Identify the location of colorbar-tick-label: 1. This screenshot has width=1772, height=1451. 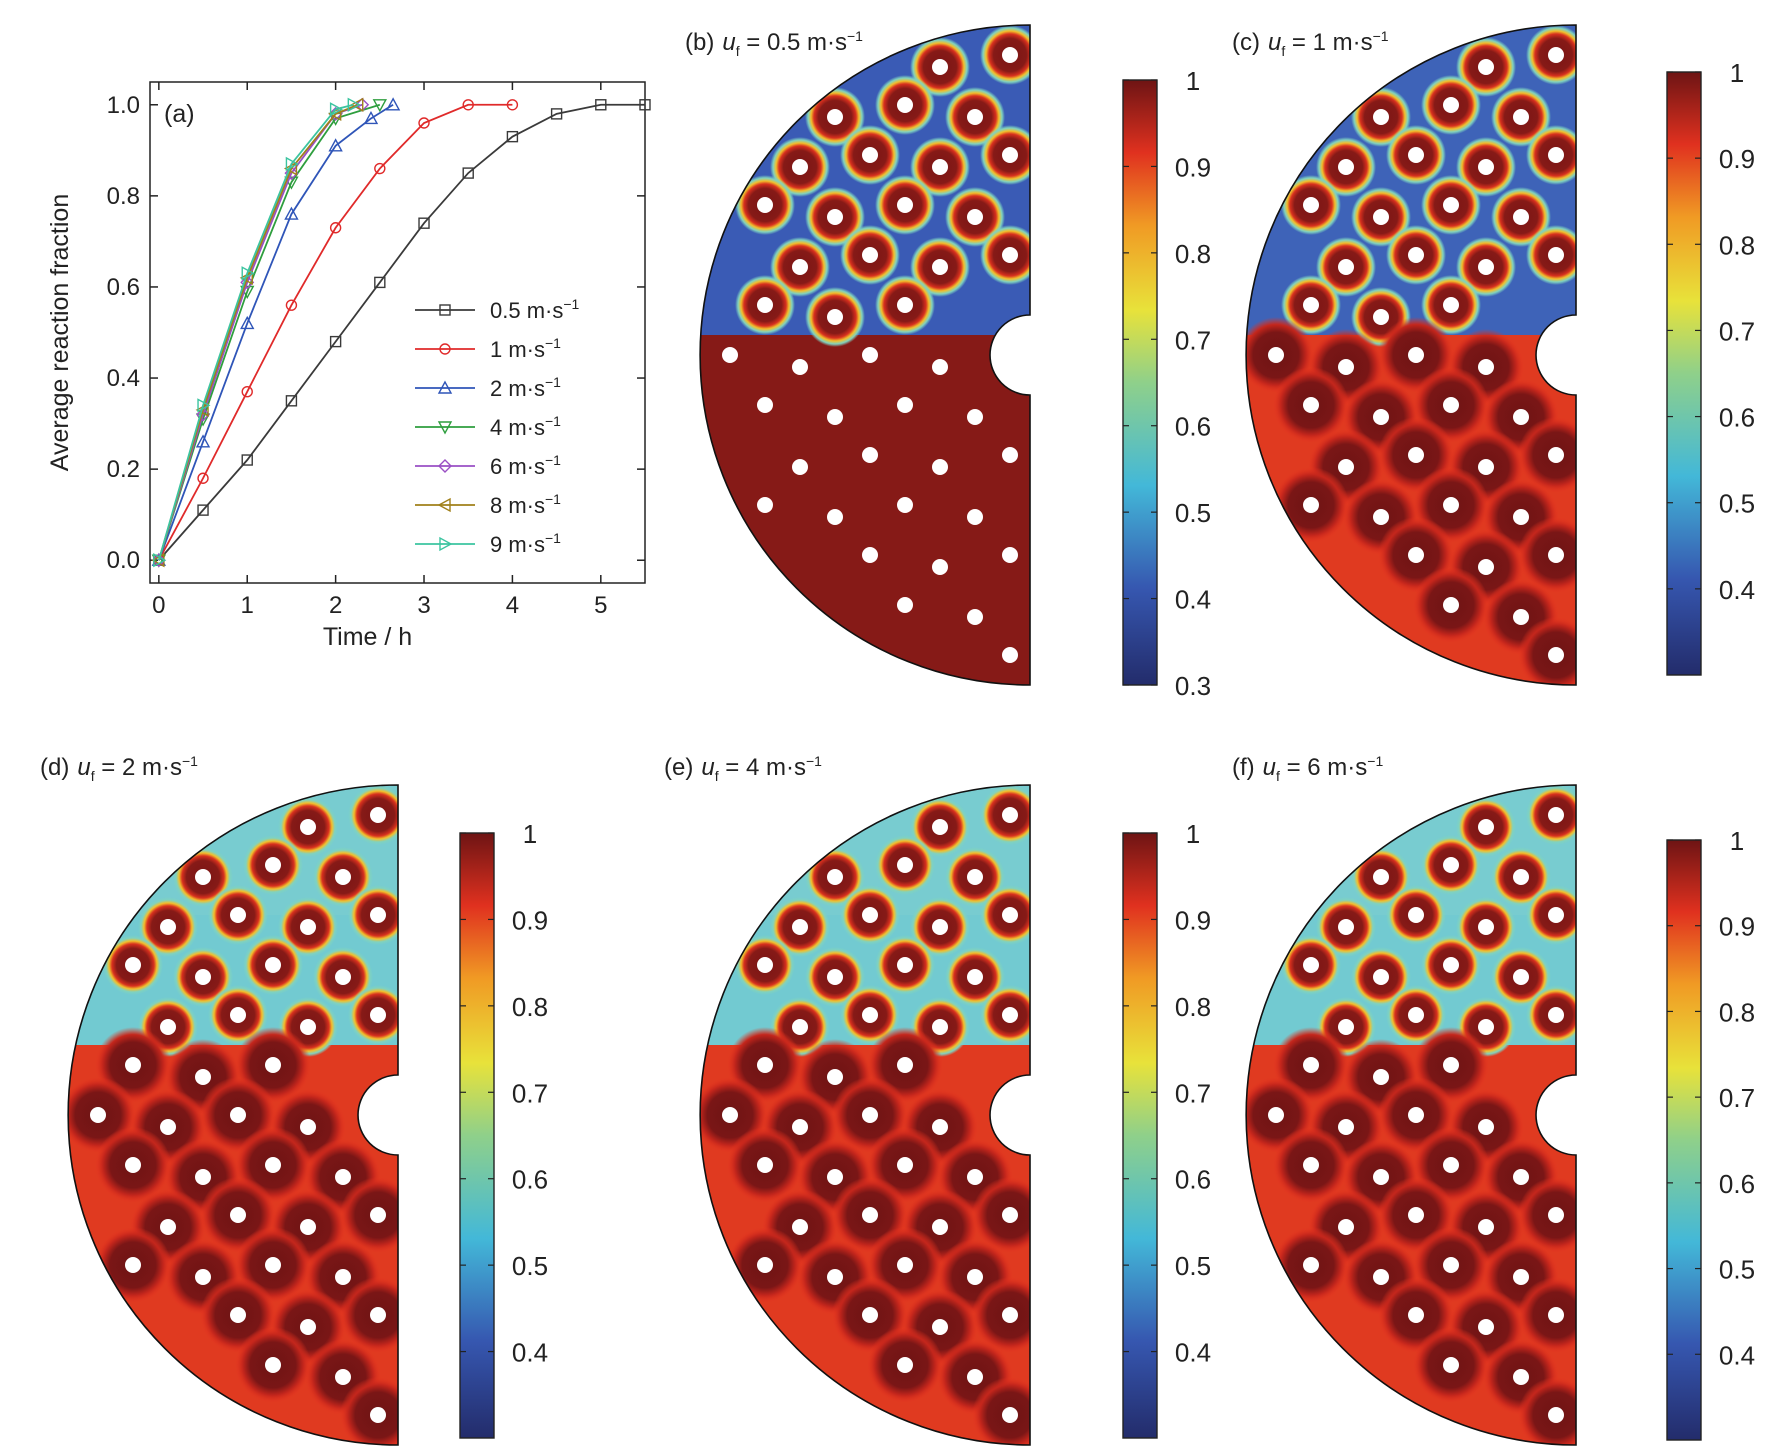
(1193, 81).